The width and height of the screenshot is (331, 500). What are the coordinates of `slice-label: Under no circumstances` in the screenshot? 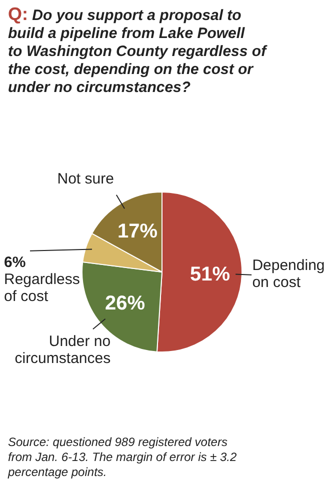 It's located at (62, 350).